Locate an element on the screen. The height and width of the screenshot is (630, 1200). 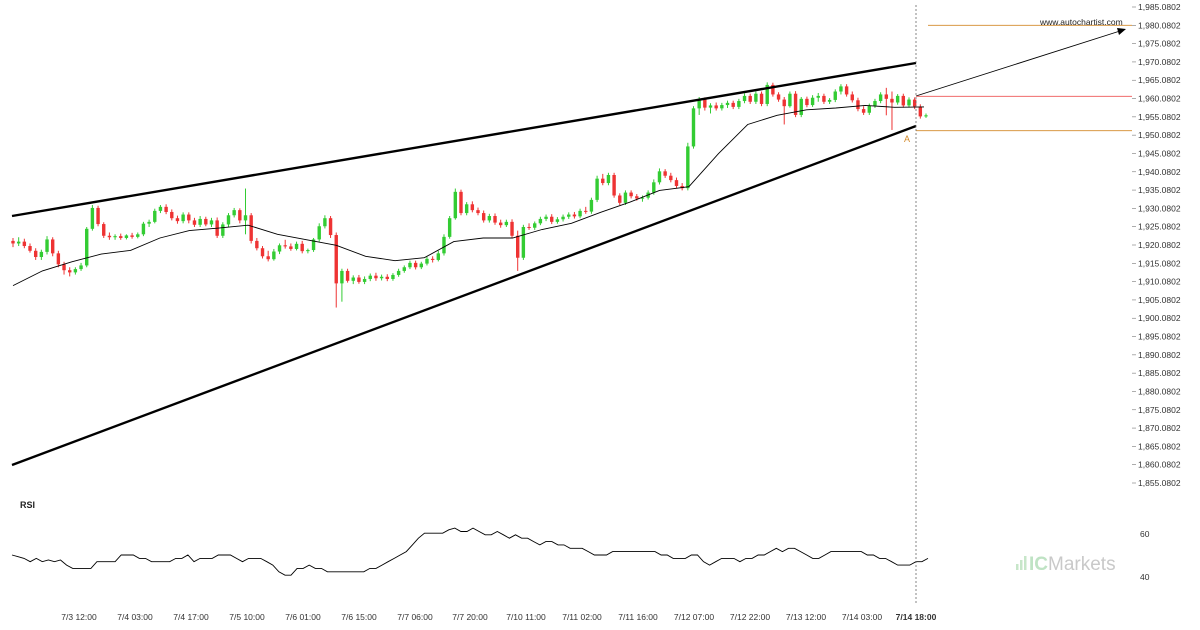
x-tick-label: 7/7 06:00 is located at coordinates (415, 617).